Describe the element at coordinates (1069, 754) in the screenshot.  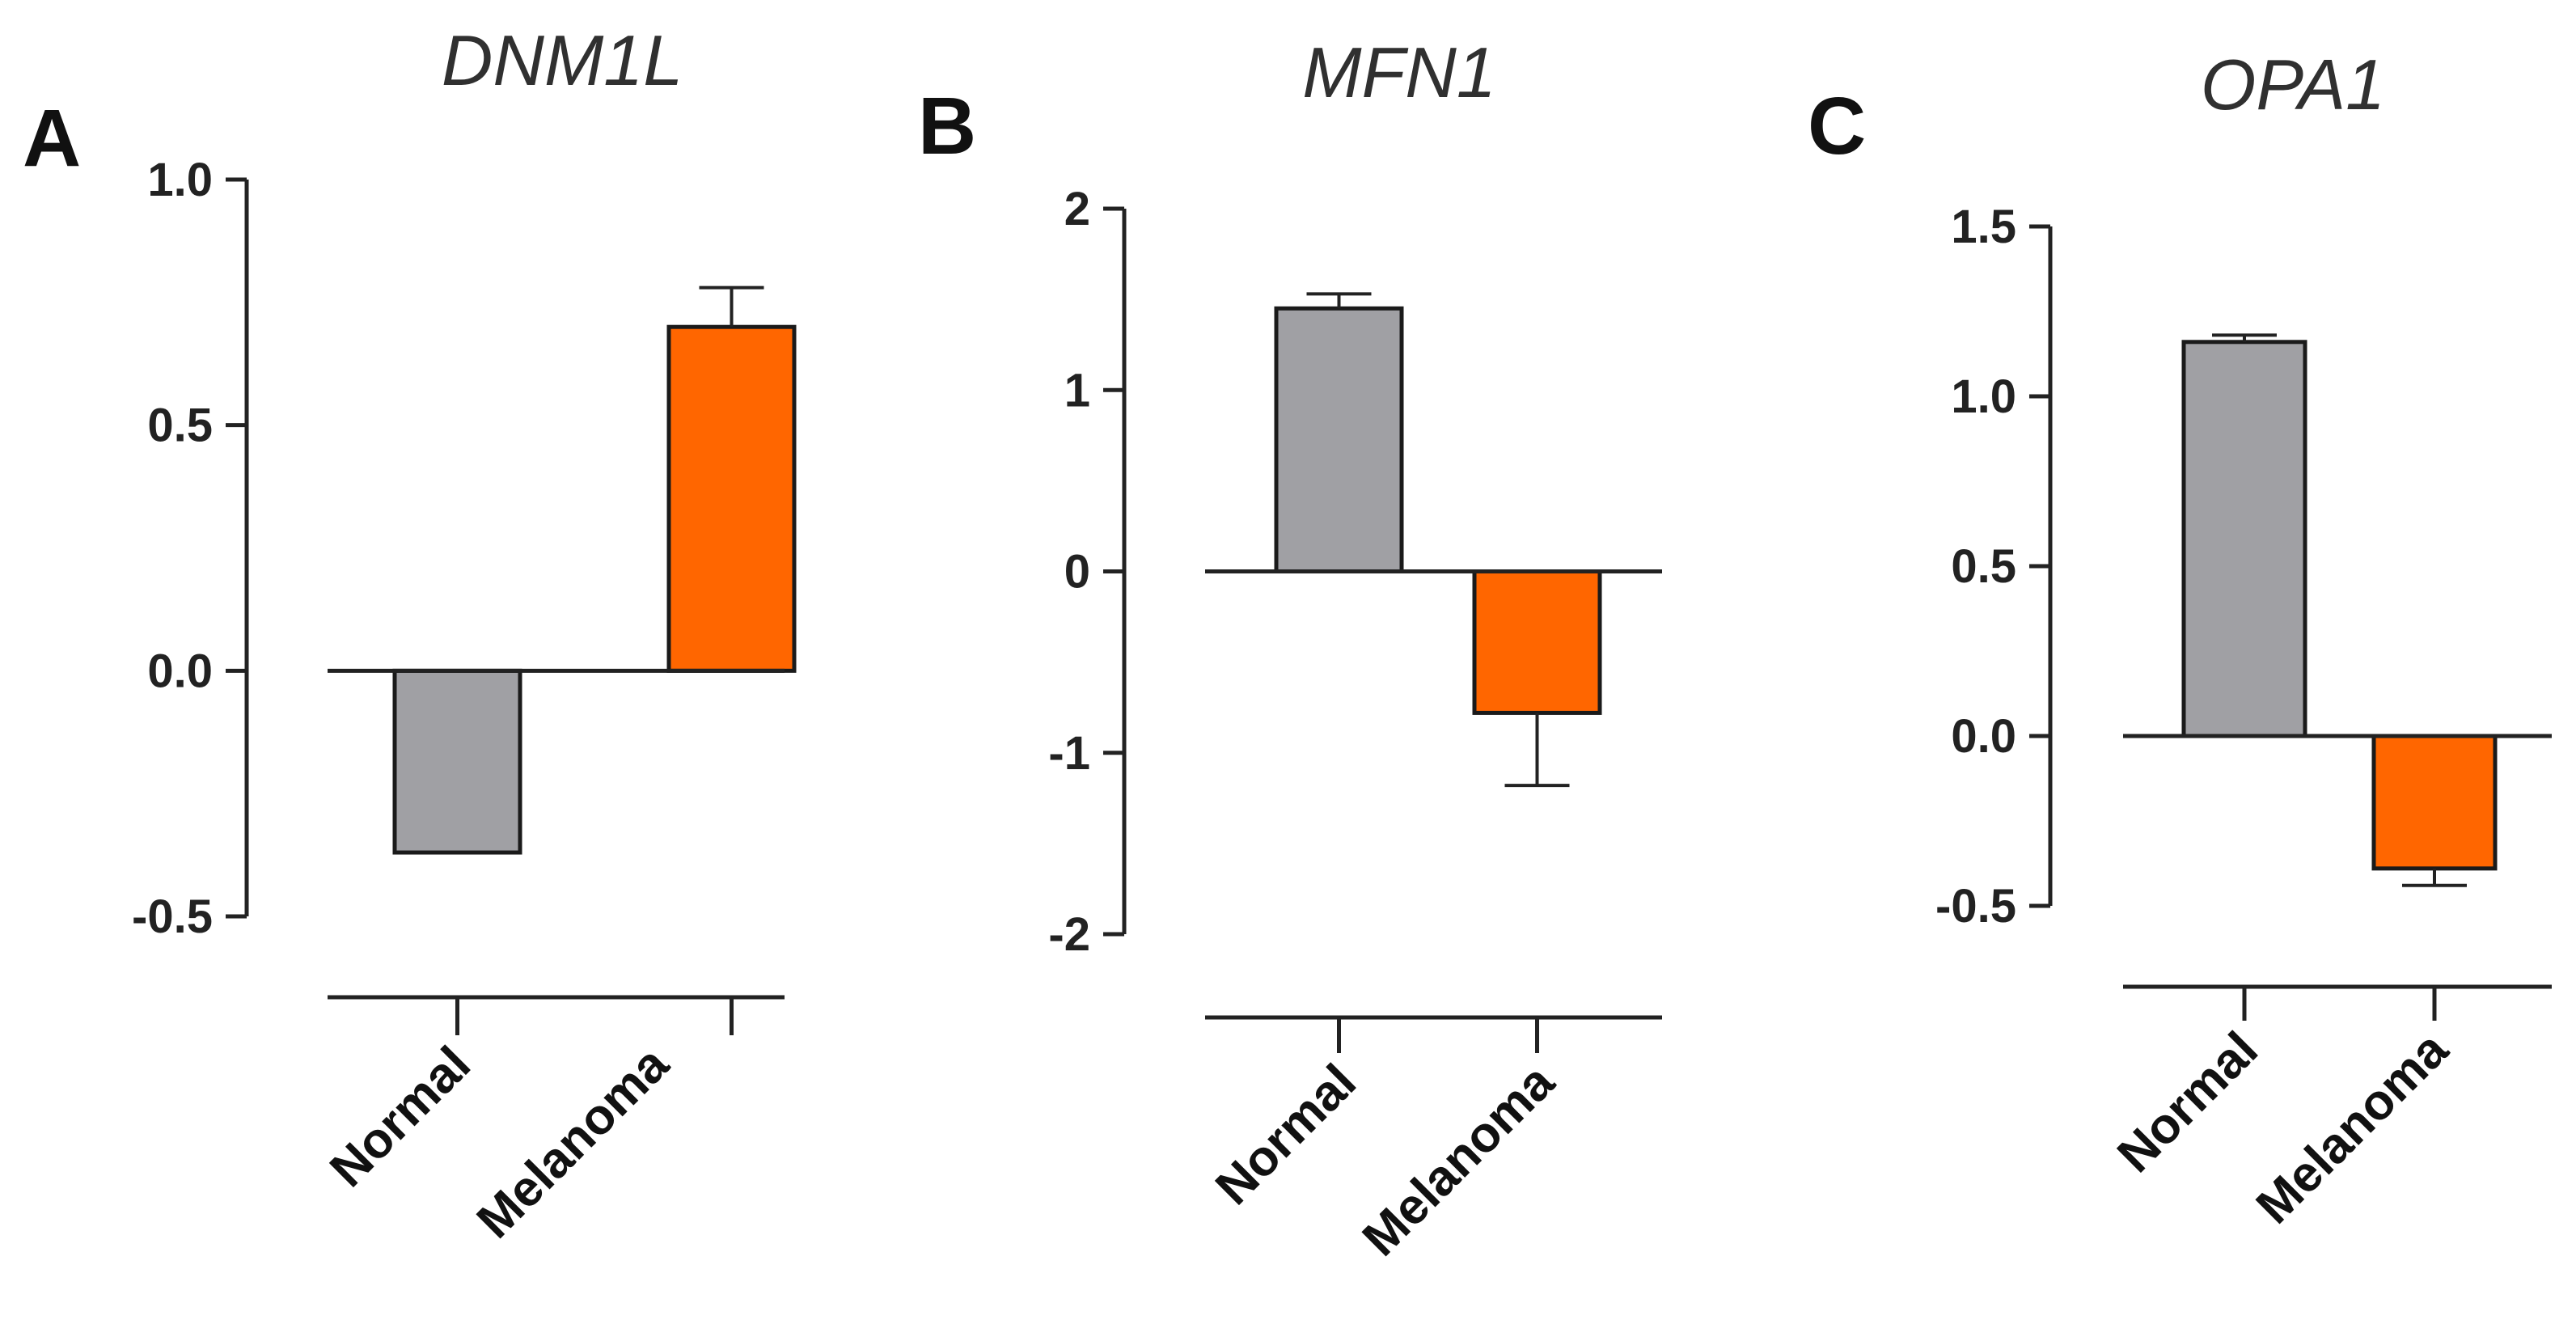
I see `y-tick-label: -1` at that location.